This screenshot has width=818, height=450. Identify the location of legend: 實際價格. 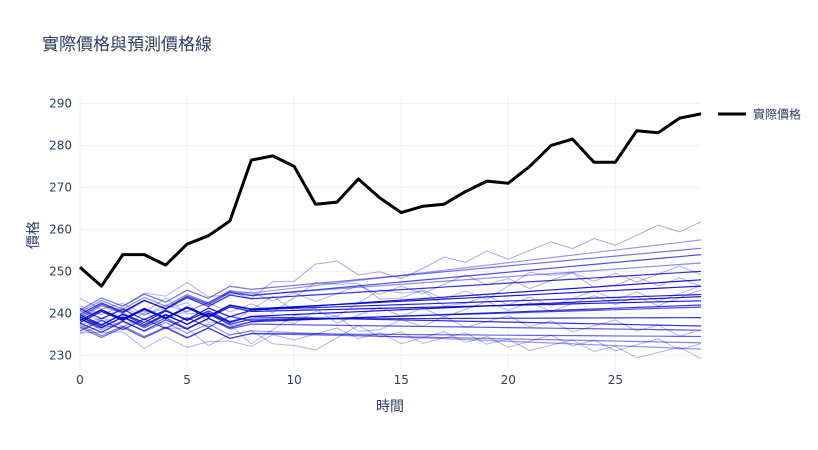
(759, 114).